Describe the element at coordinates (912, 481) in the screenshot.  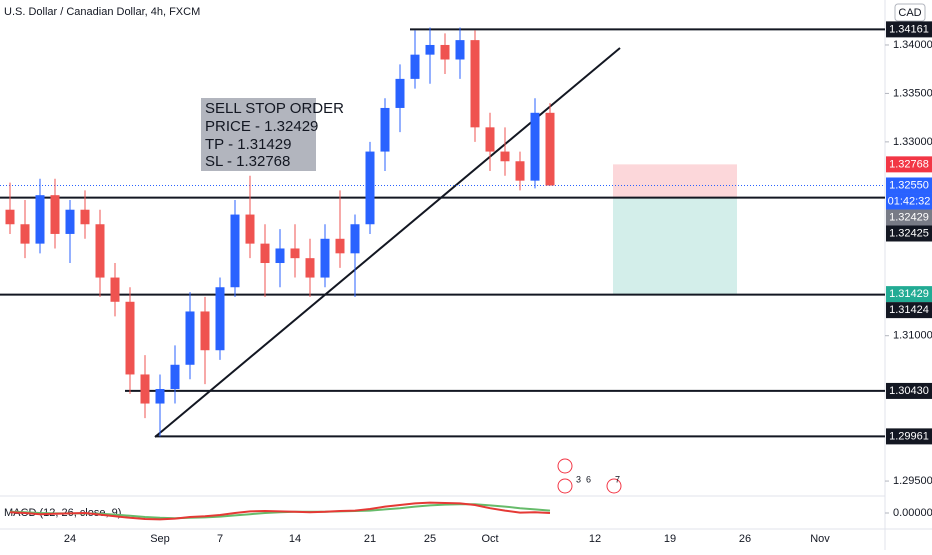
I see `y-tick-label: 1.29500` at that location.